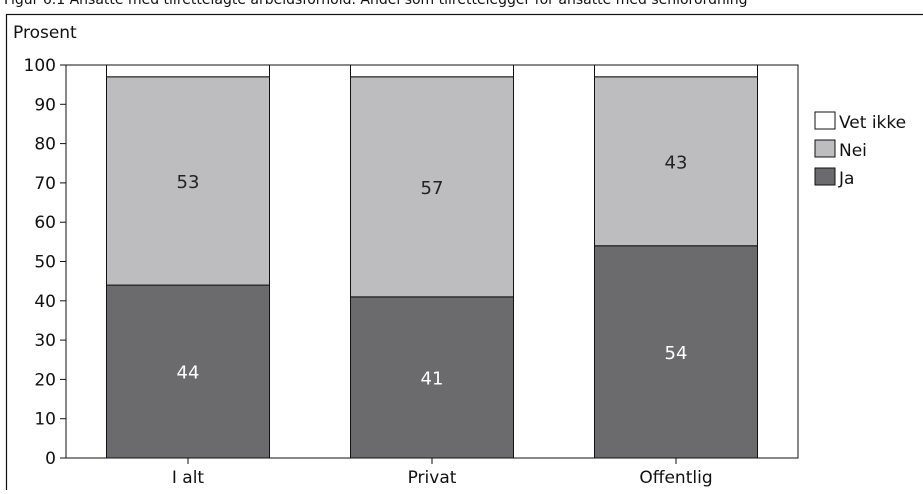 The image size is (923, 494). I want to click on data-label: 44, so click(188, 373).